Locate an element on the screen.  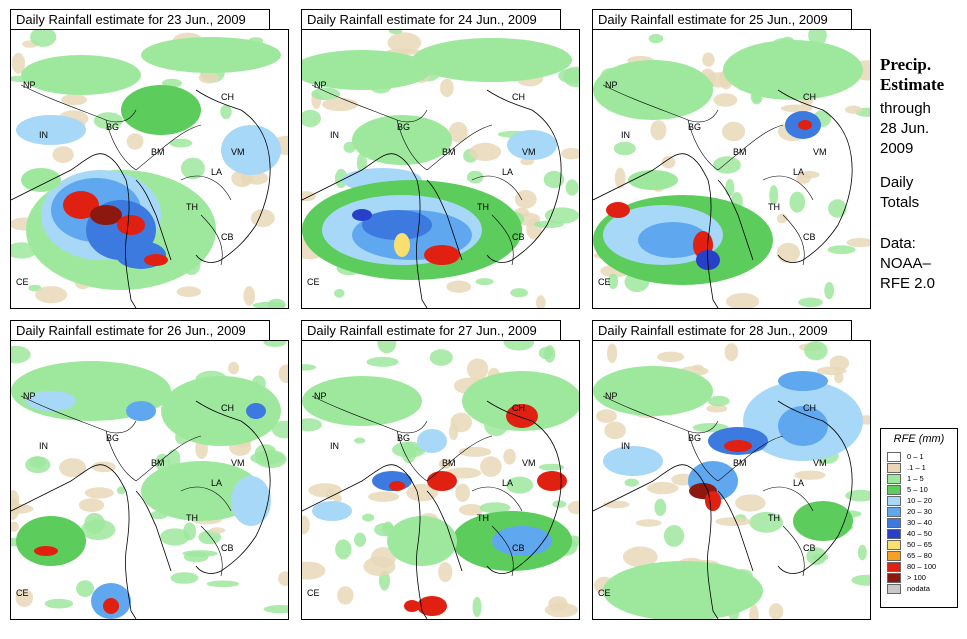
country-label-la: LA is located at coordinates (798, 483).